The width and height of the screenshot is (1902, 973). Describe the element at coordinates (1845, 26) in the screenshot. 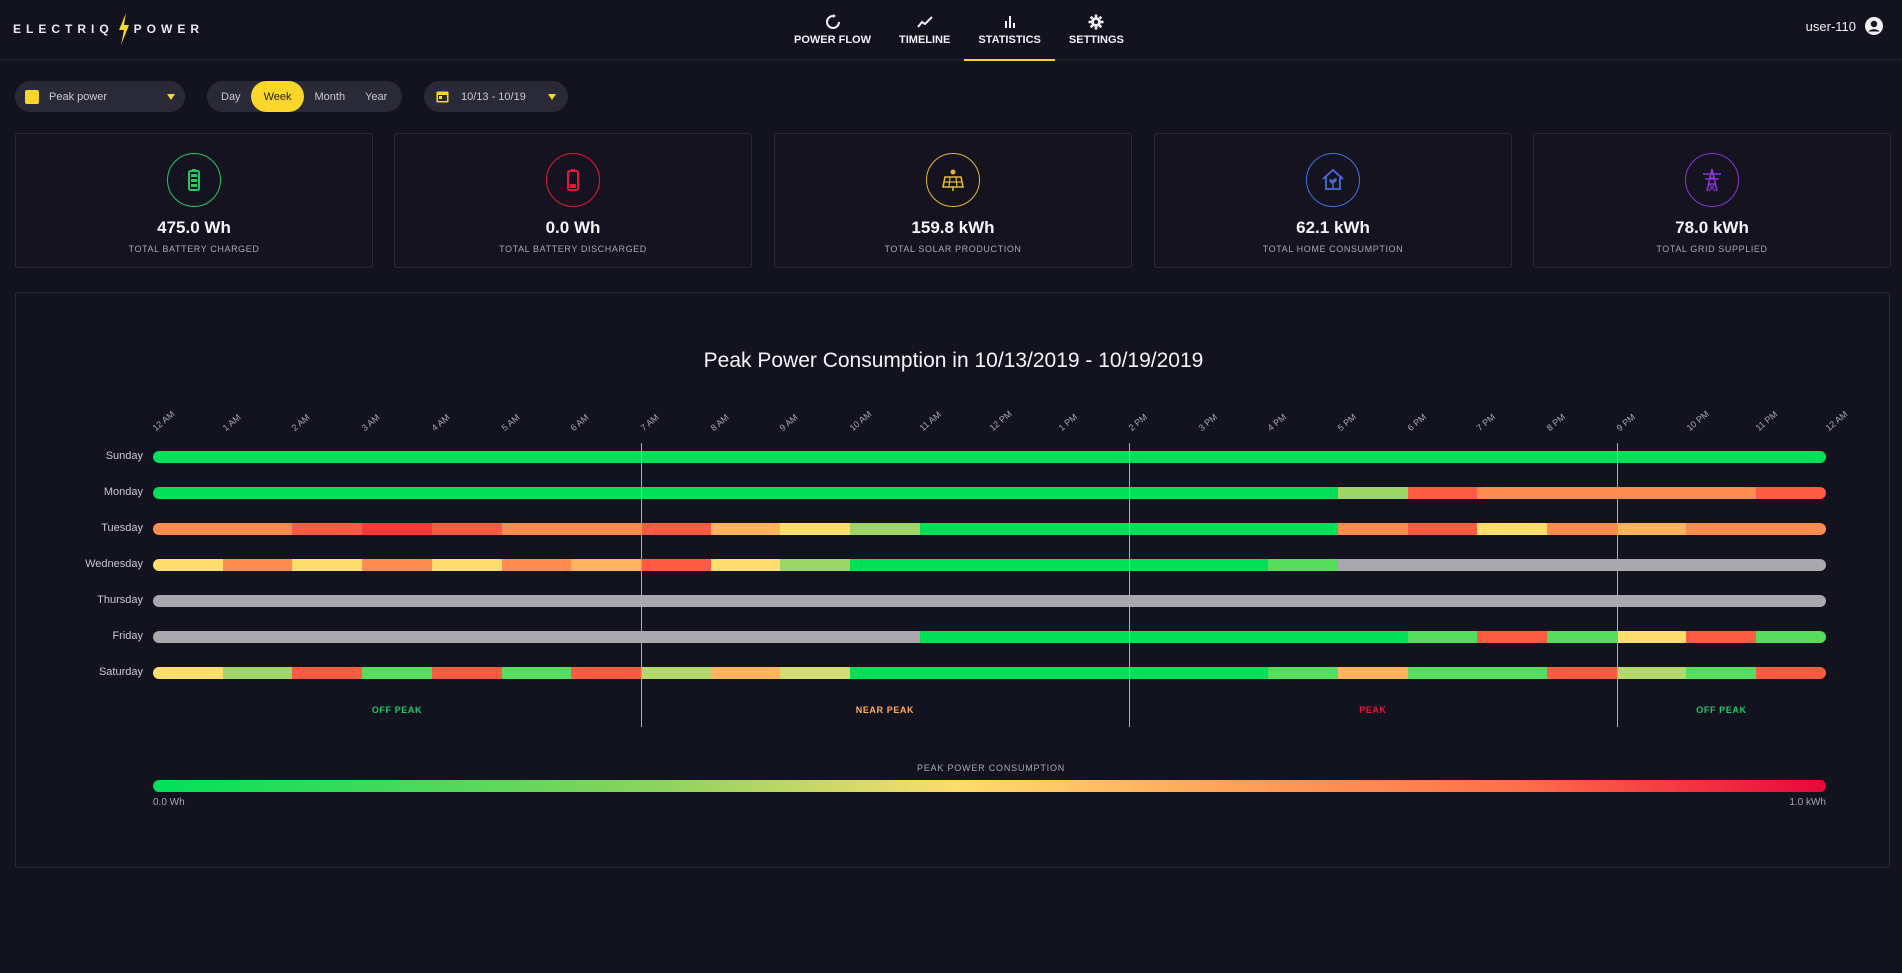

I see `user-menu: user-110` at that location.